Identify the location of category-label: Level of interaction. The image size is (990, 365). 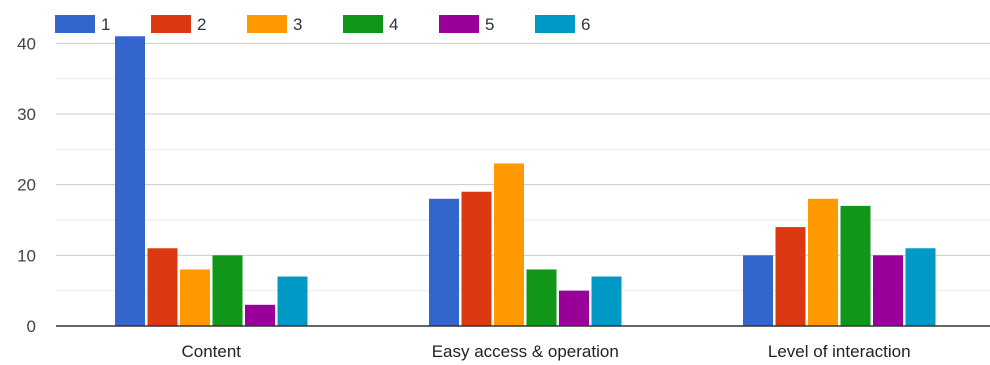
(839, 351).